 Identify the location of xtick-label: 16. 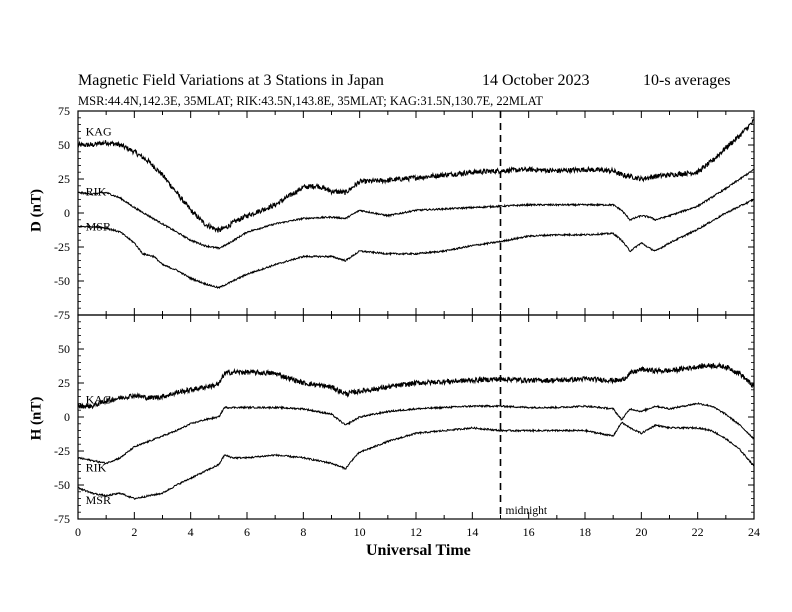
(529, 532).